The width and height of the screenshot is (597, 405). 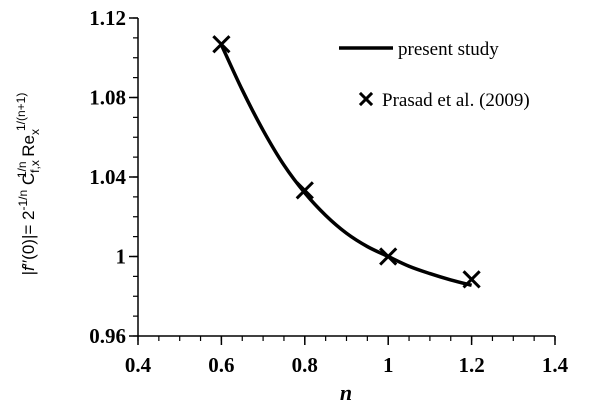 I want to click on y-ticks: 0.96 1 1.04 1.08 1.12, so click(x=113, y=177).